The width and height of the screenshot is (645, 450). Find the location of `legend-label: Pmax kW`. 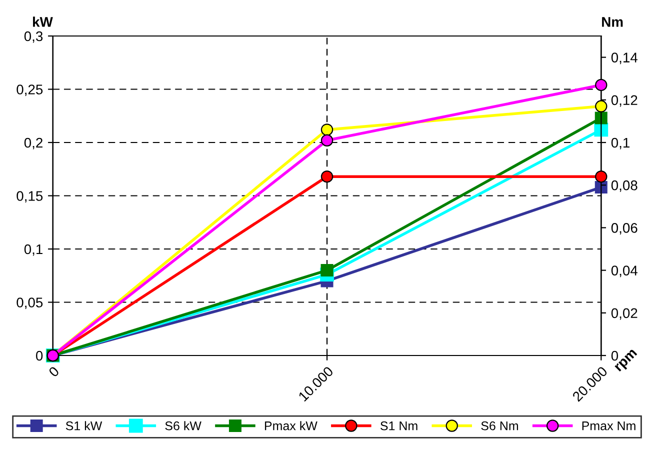

legend-label: Pmax kW is located at coordinates (291, 425).